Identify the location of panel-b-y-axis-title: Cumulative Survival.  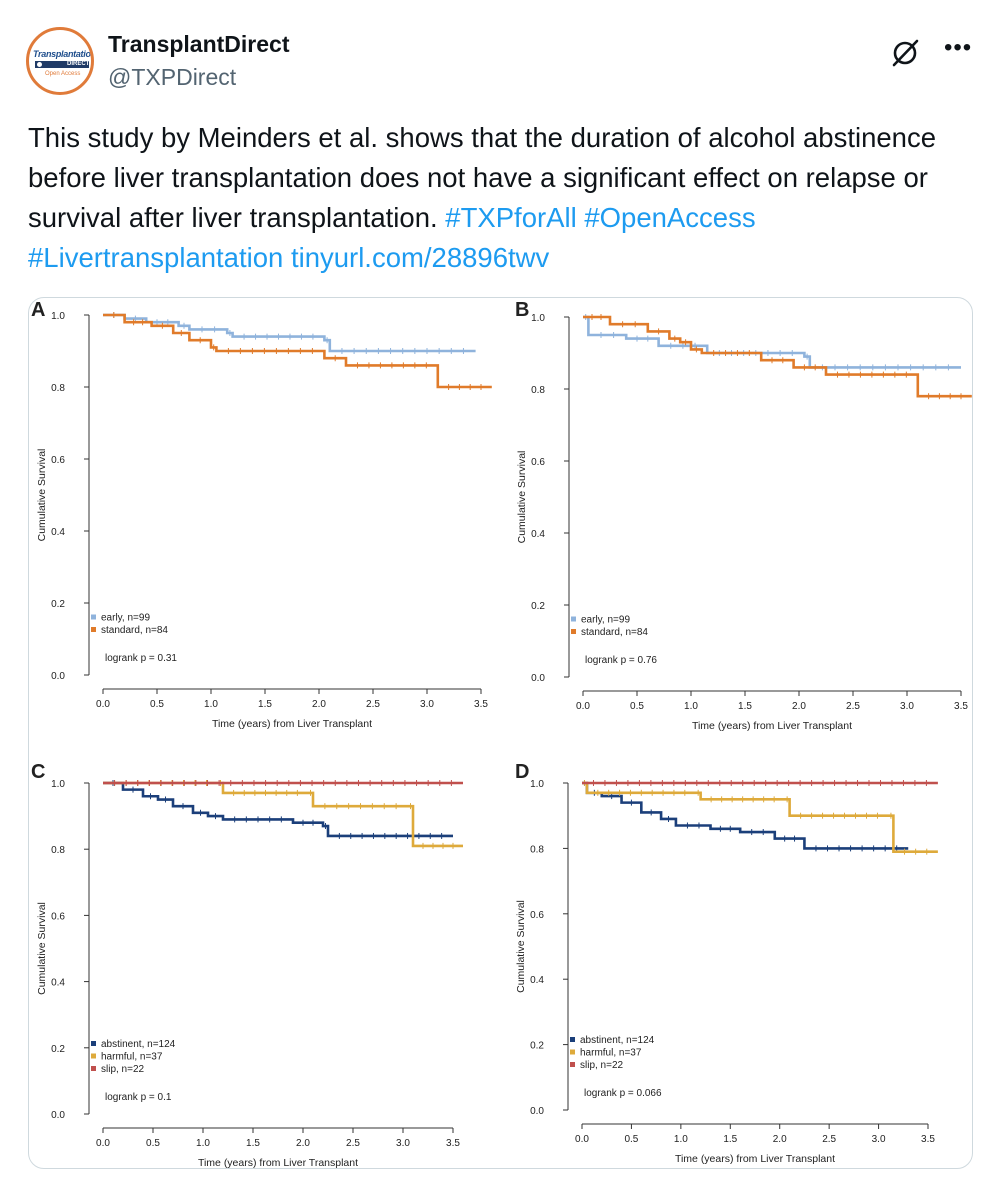
(522, 497).